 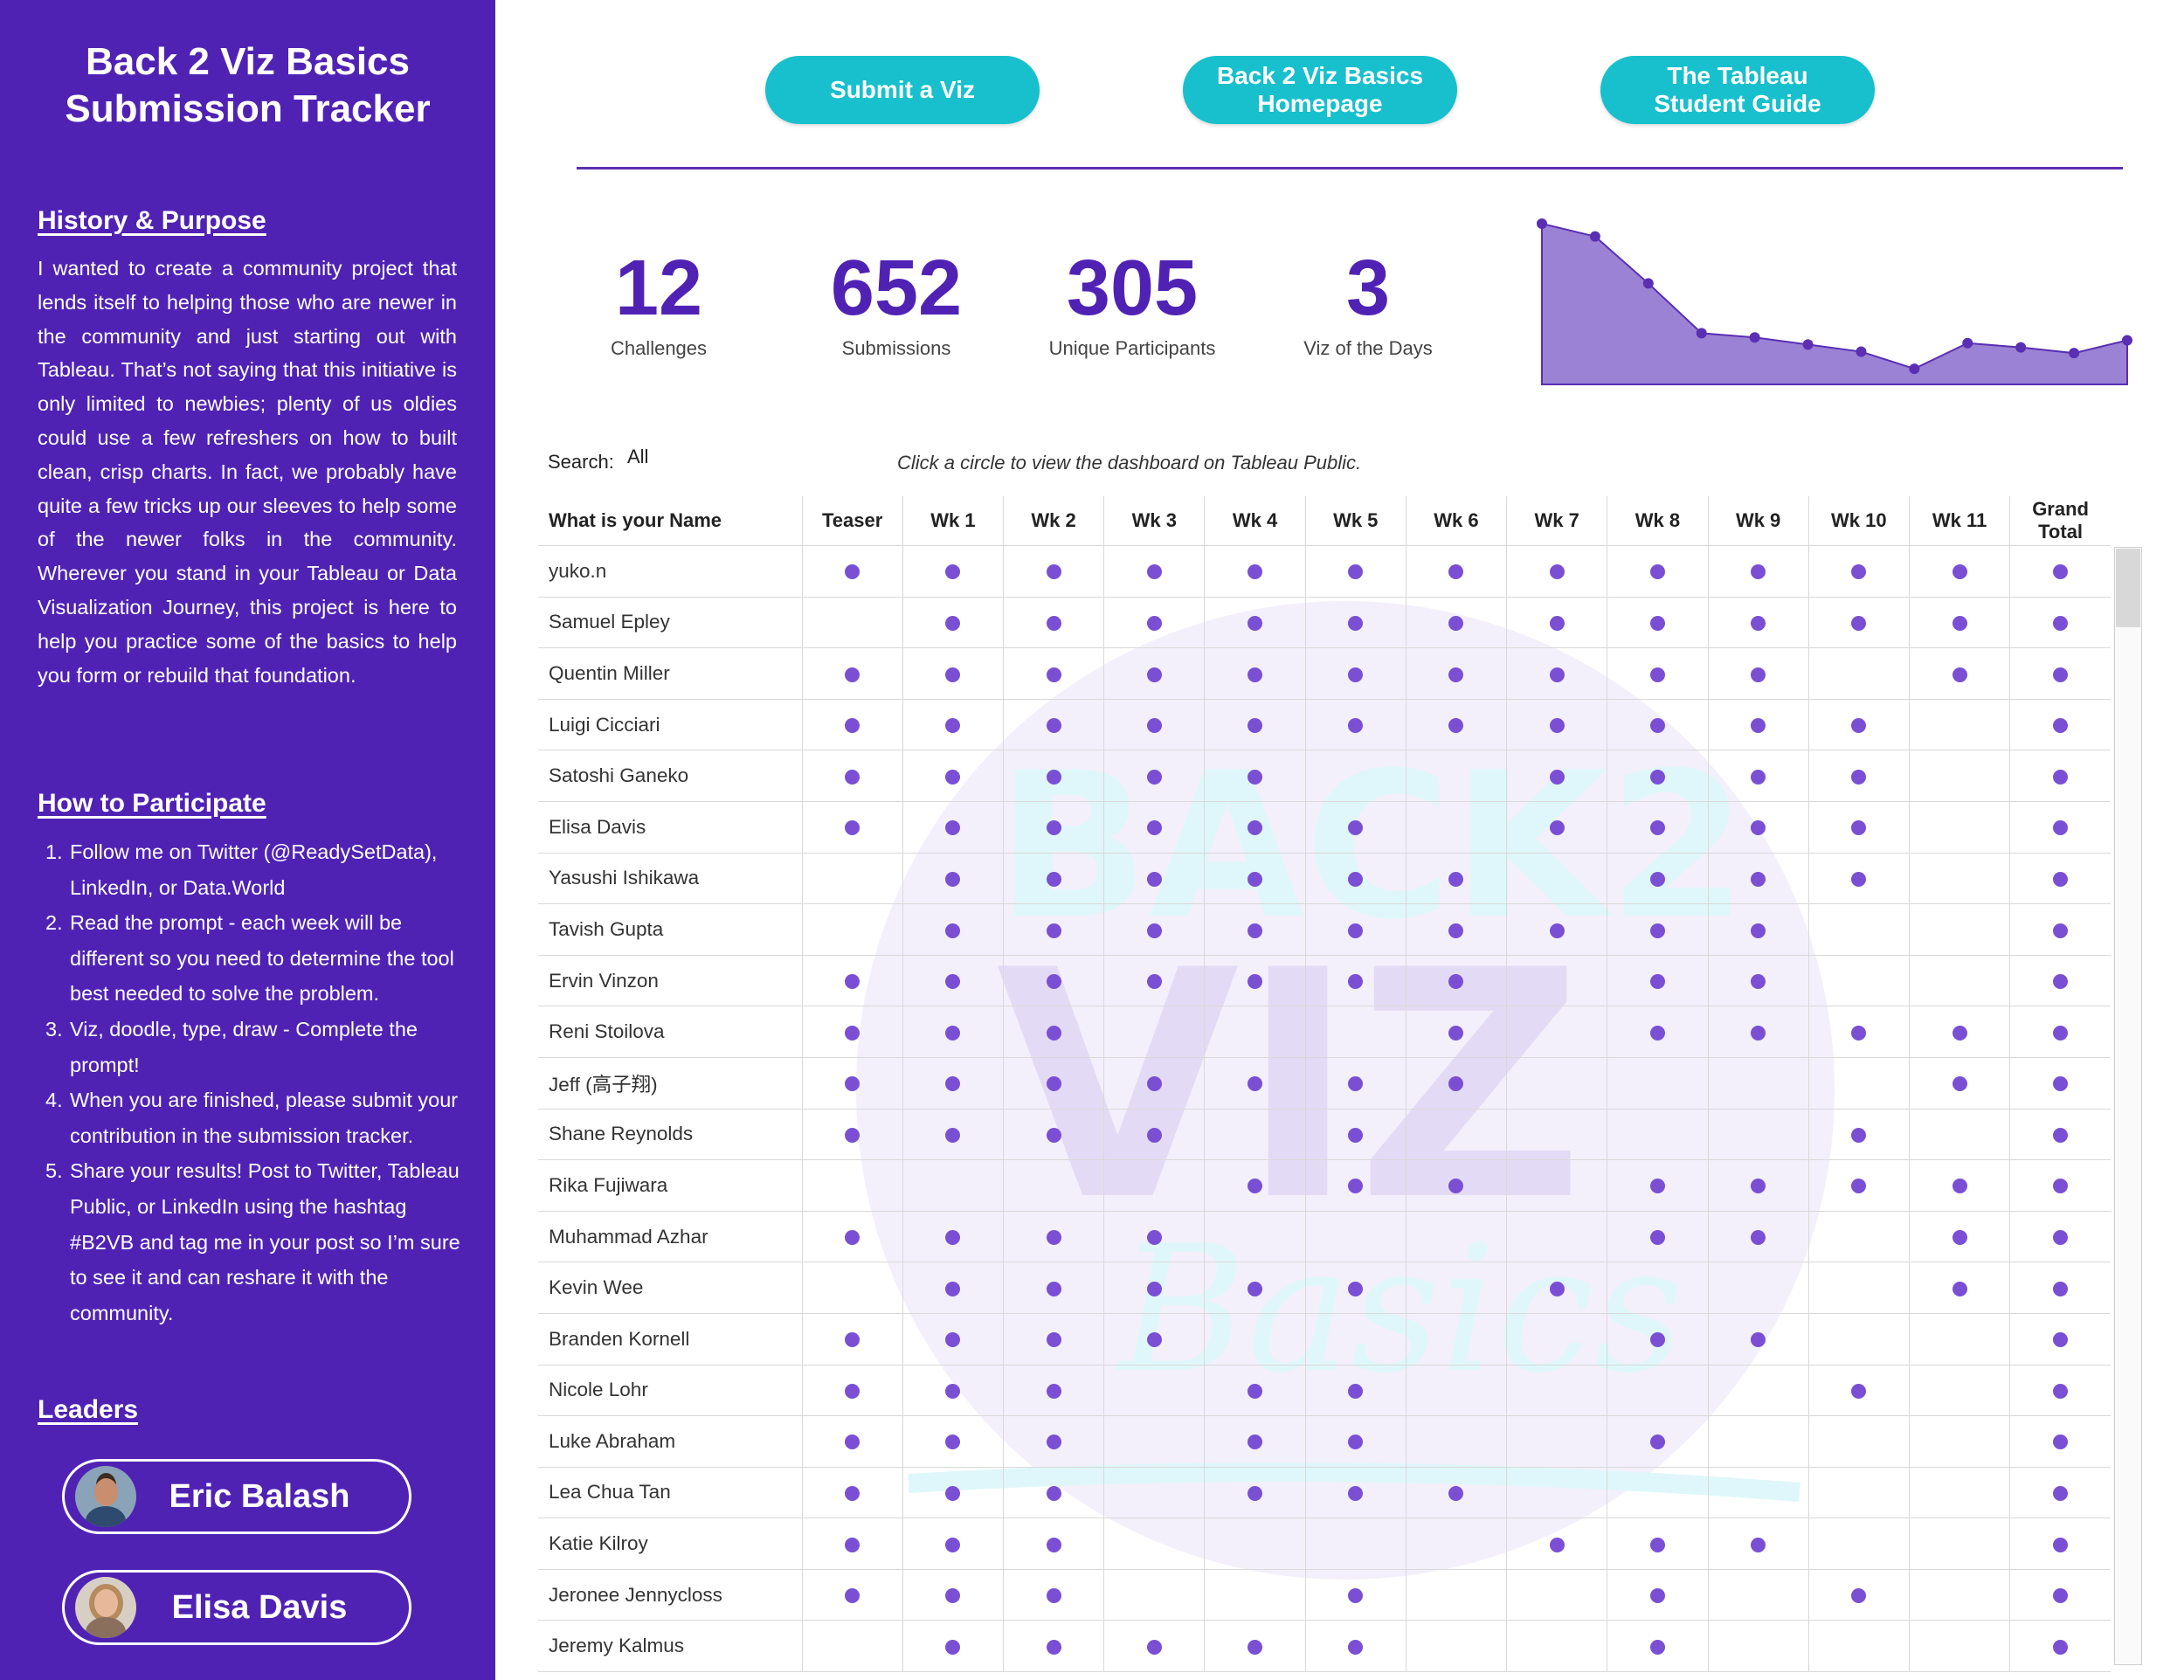 I want to click on student-guide-button: The Tableau Student Guide, so click(x=1737, y=90).